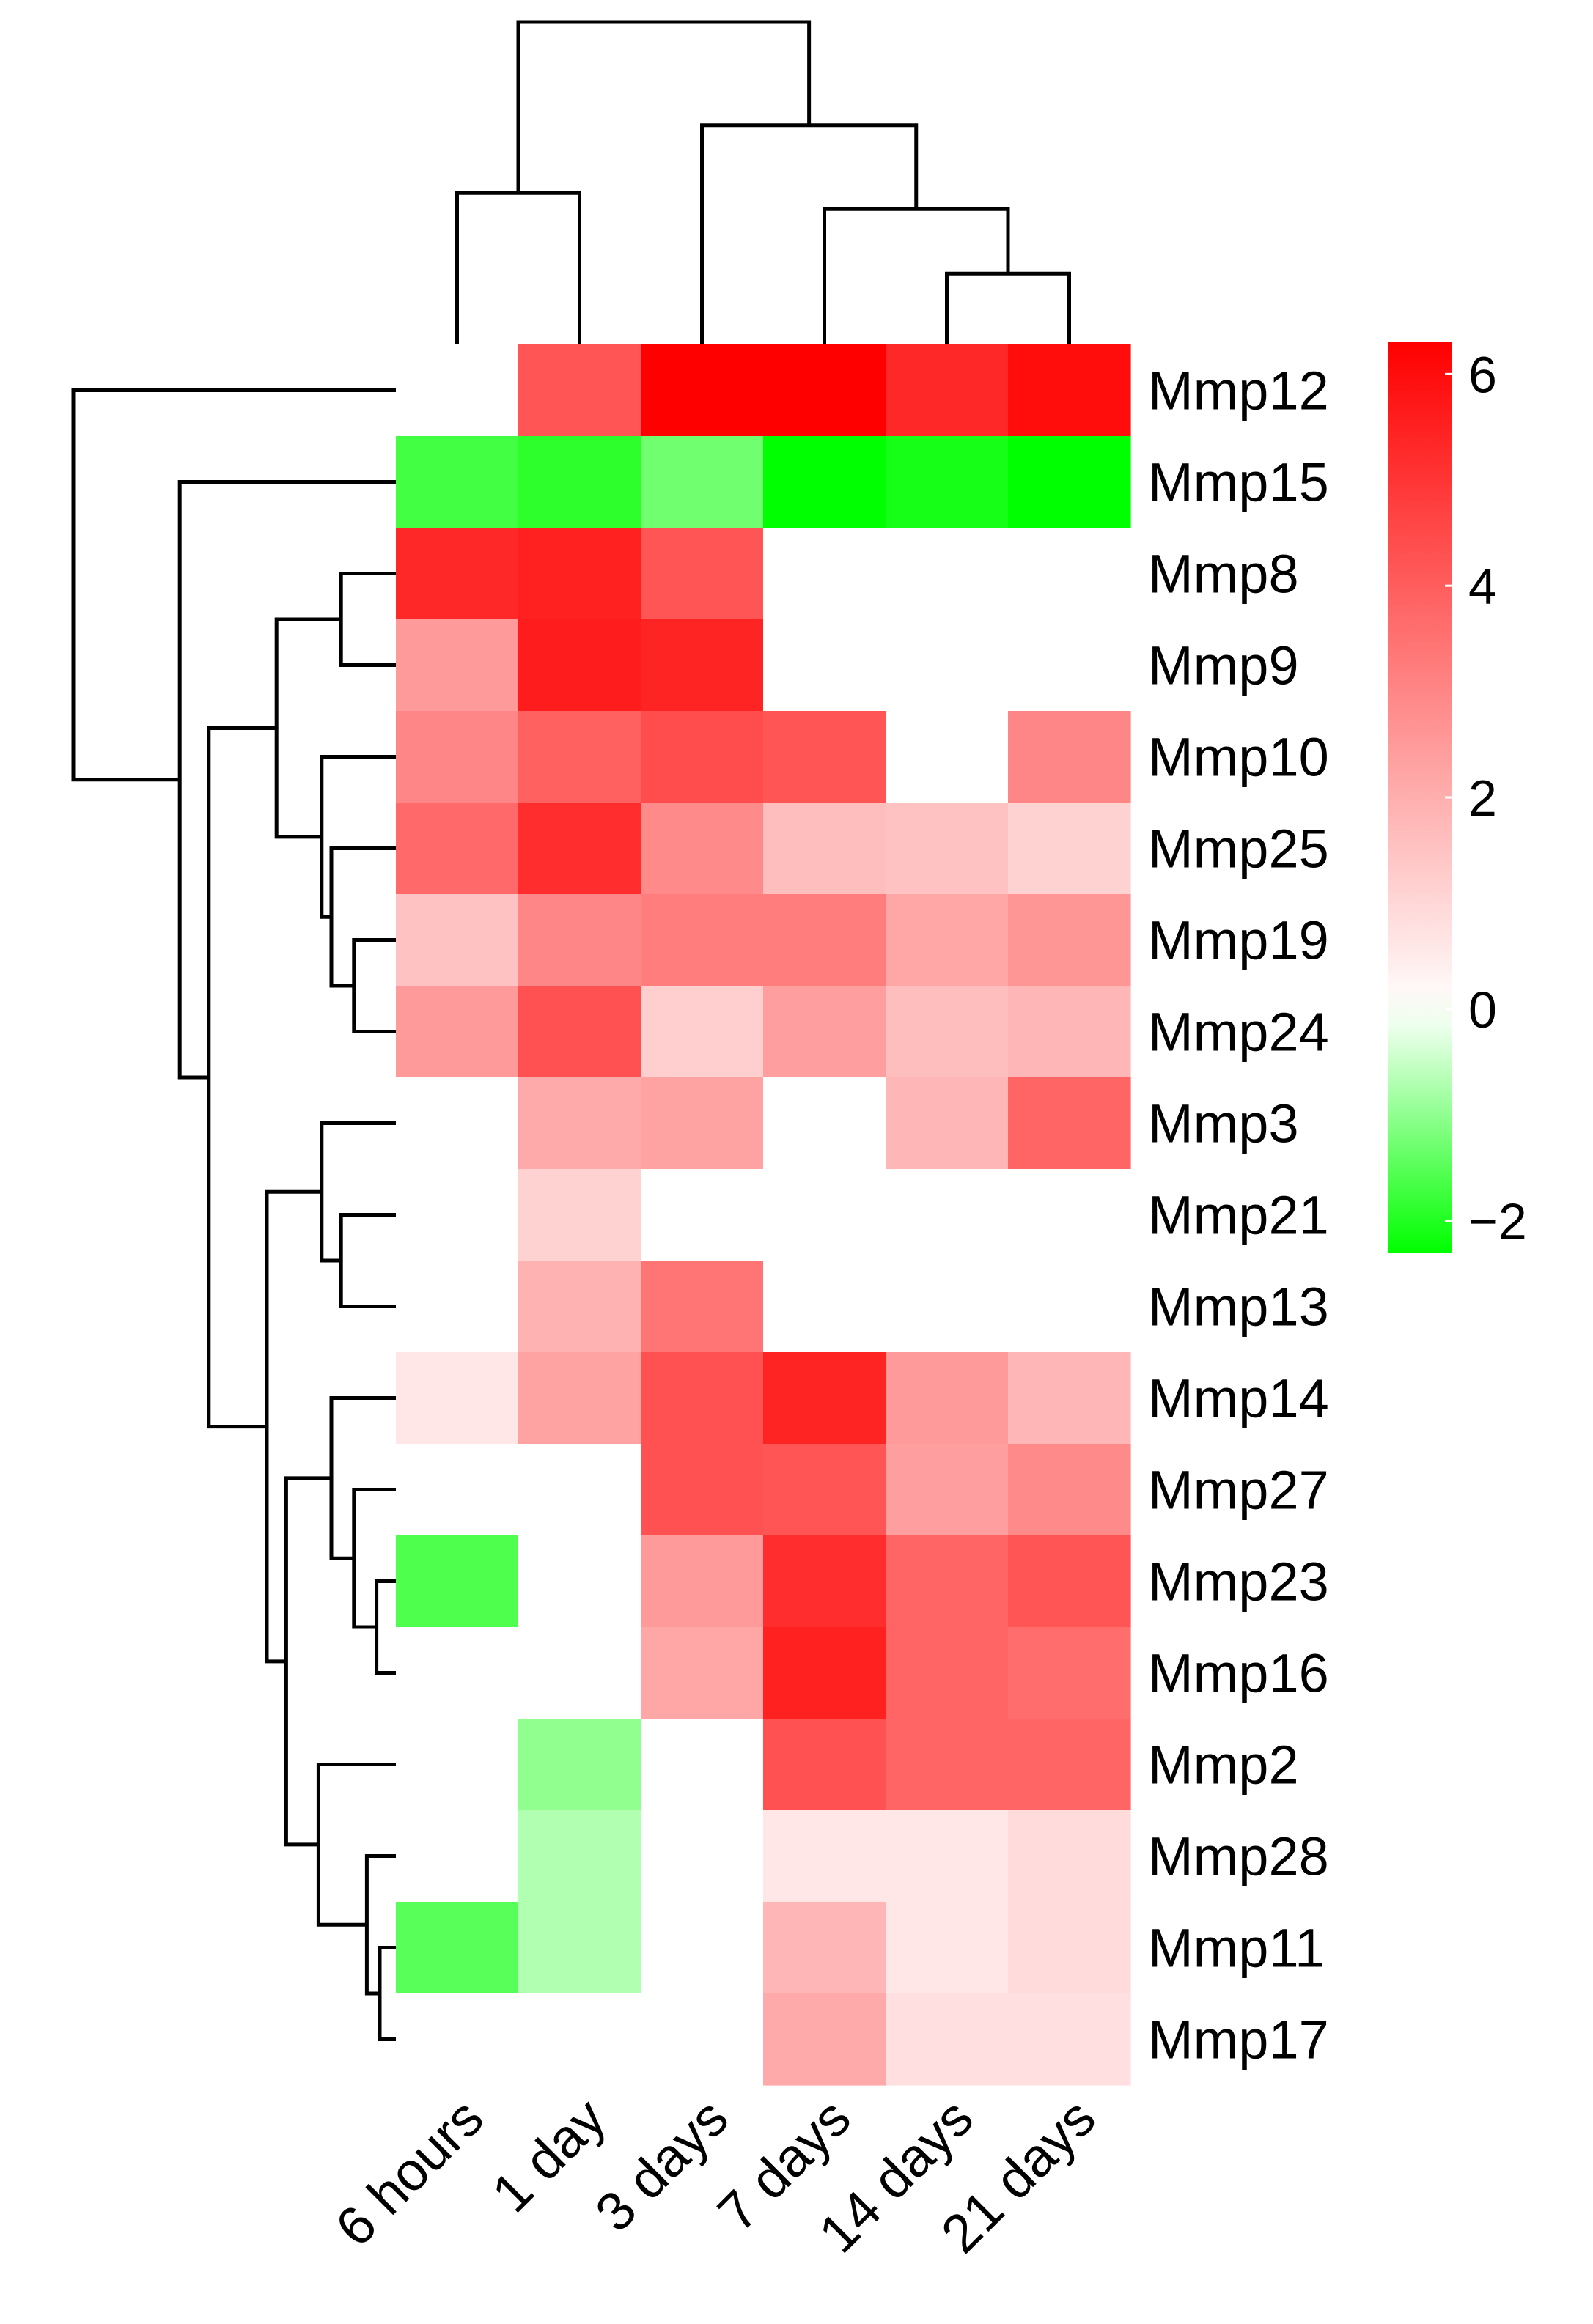  I want to click on heatmap-cell-mmp2-7-days, so click(824, 1765).